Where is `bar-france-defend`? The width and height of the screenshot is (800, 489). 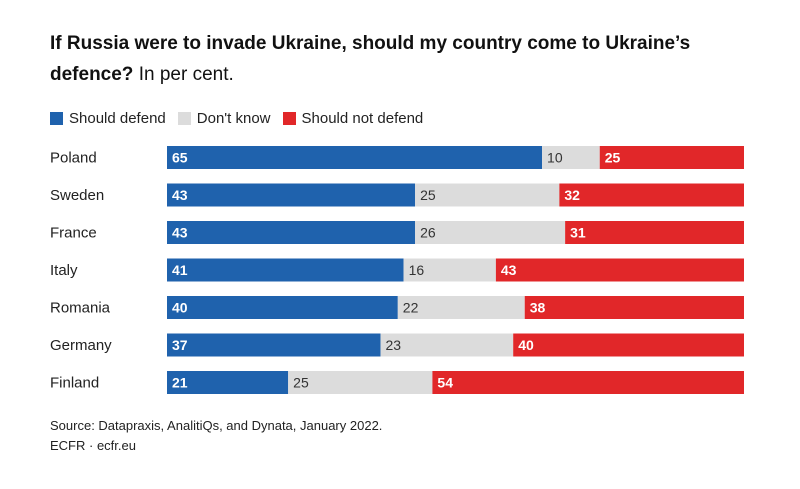 bar-france-defend is located at coordinates (291, 232).